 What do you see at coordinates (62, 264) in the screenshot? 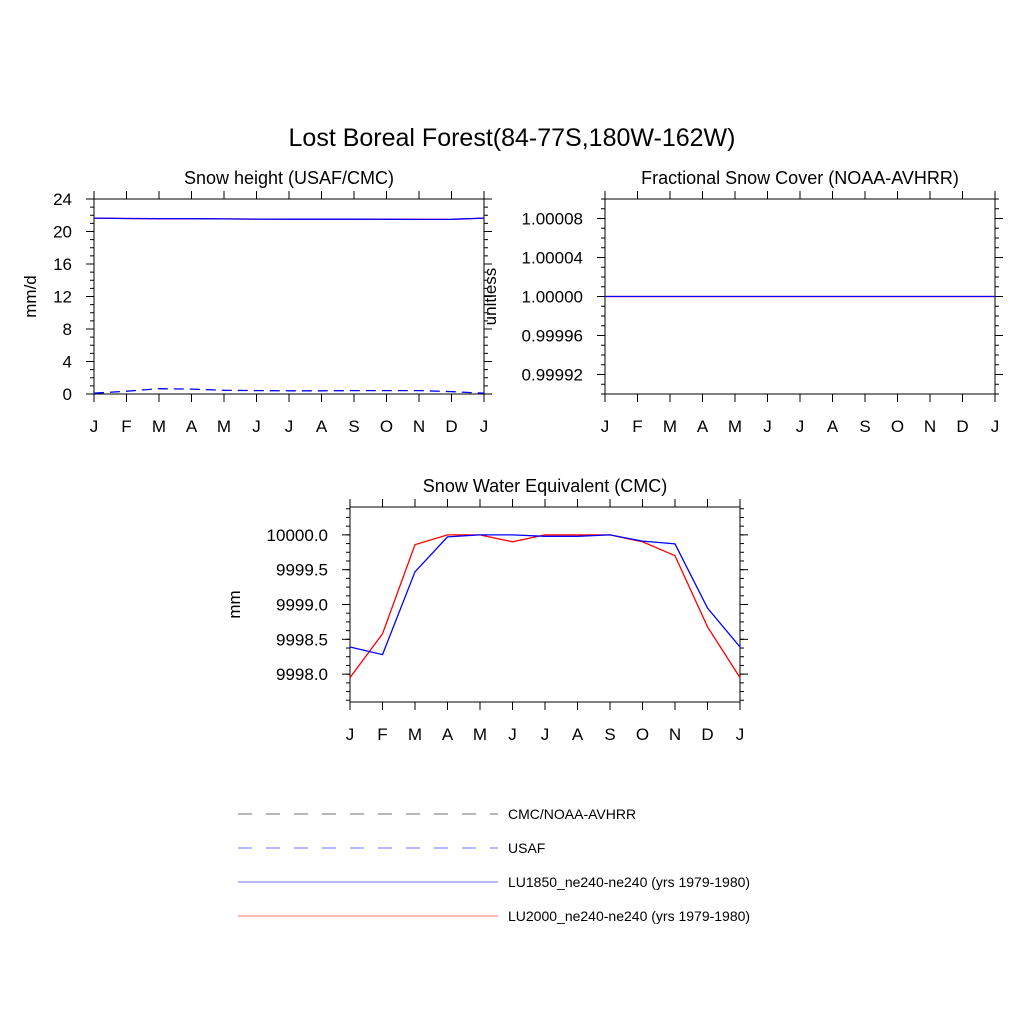
I see `y-tick-label: 16` at bounding box center [62, 264].